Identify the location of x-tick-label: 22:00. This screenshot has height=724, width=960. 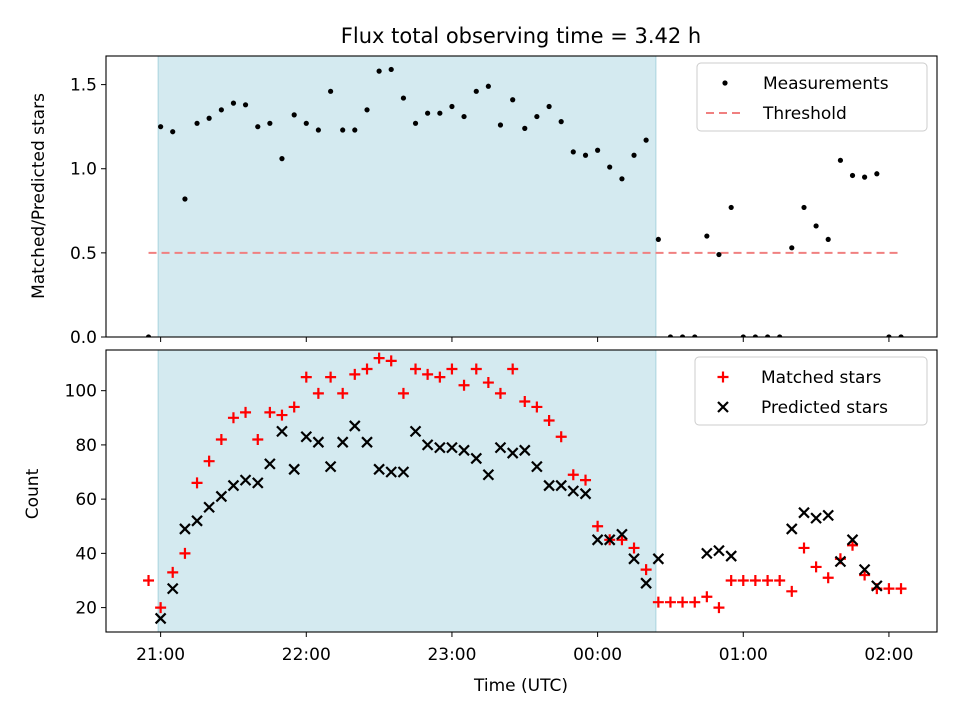
(306, 655).